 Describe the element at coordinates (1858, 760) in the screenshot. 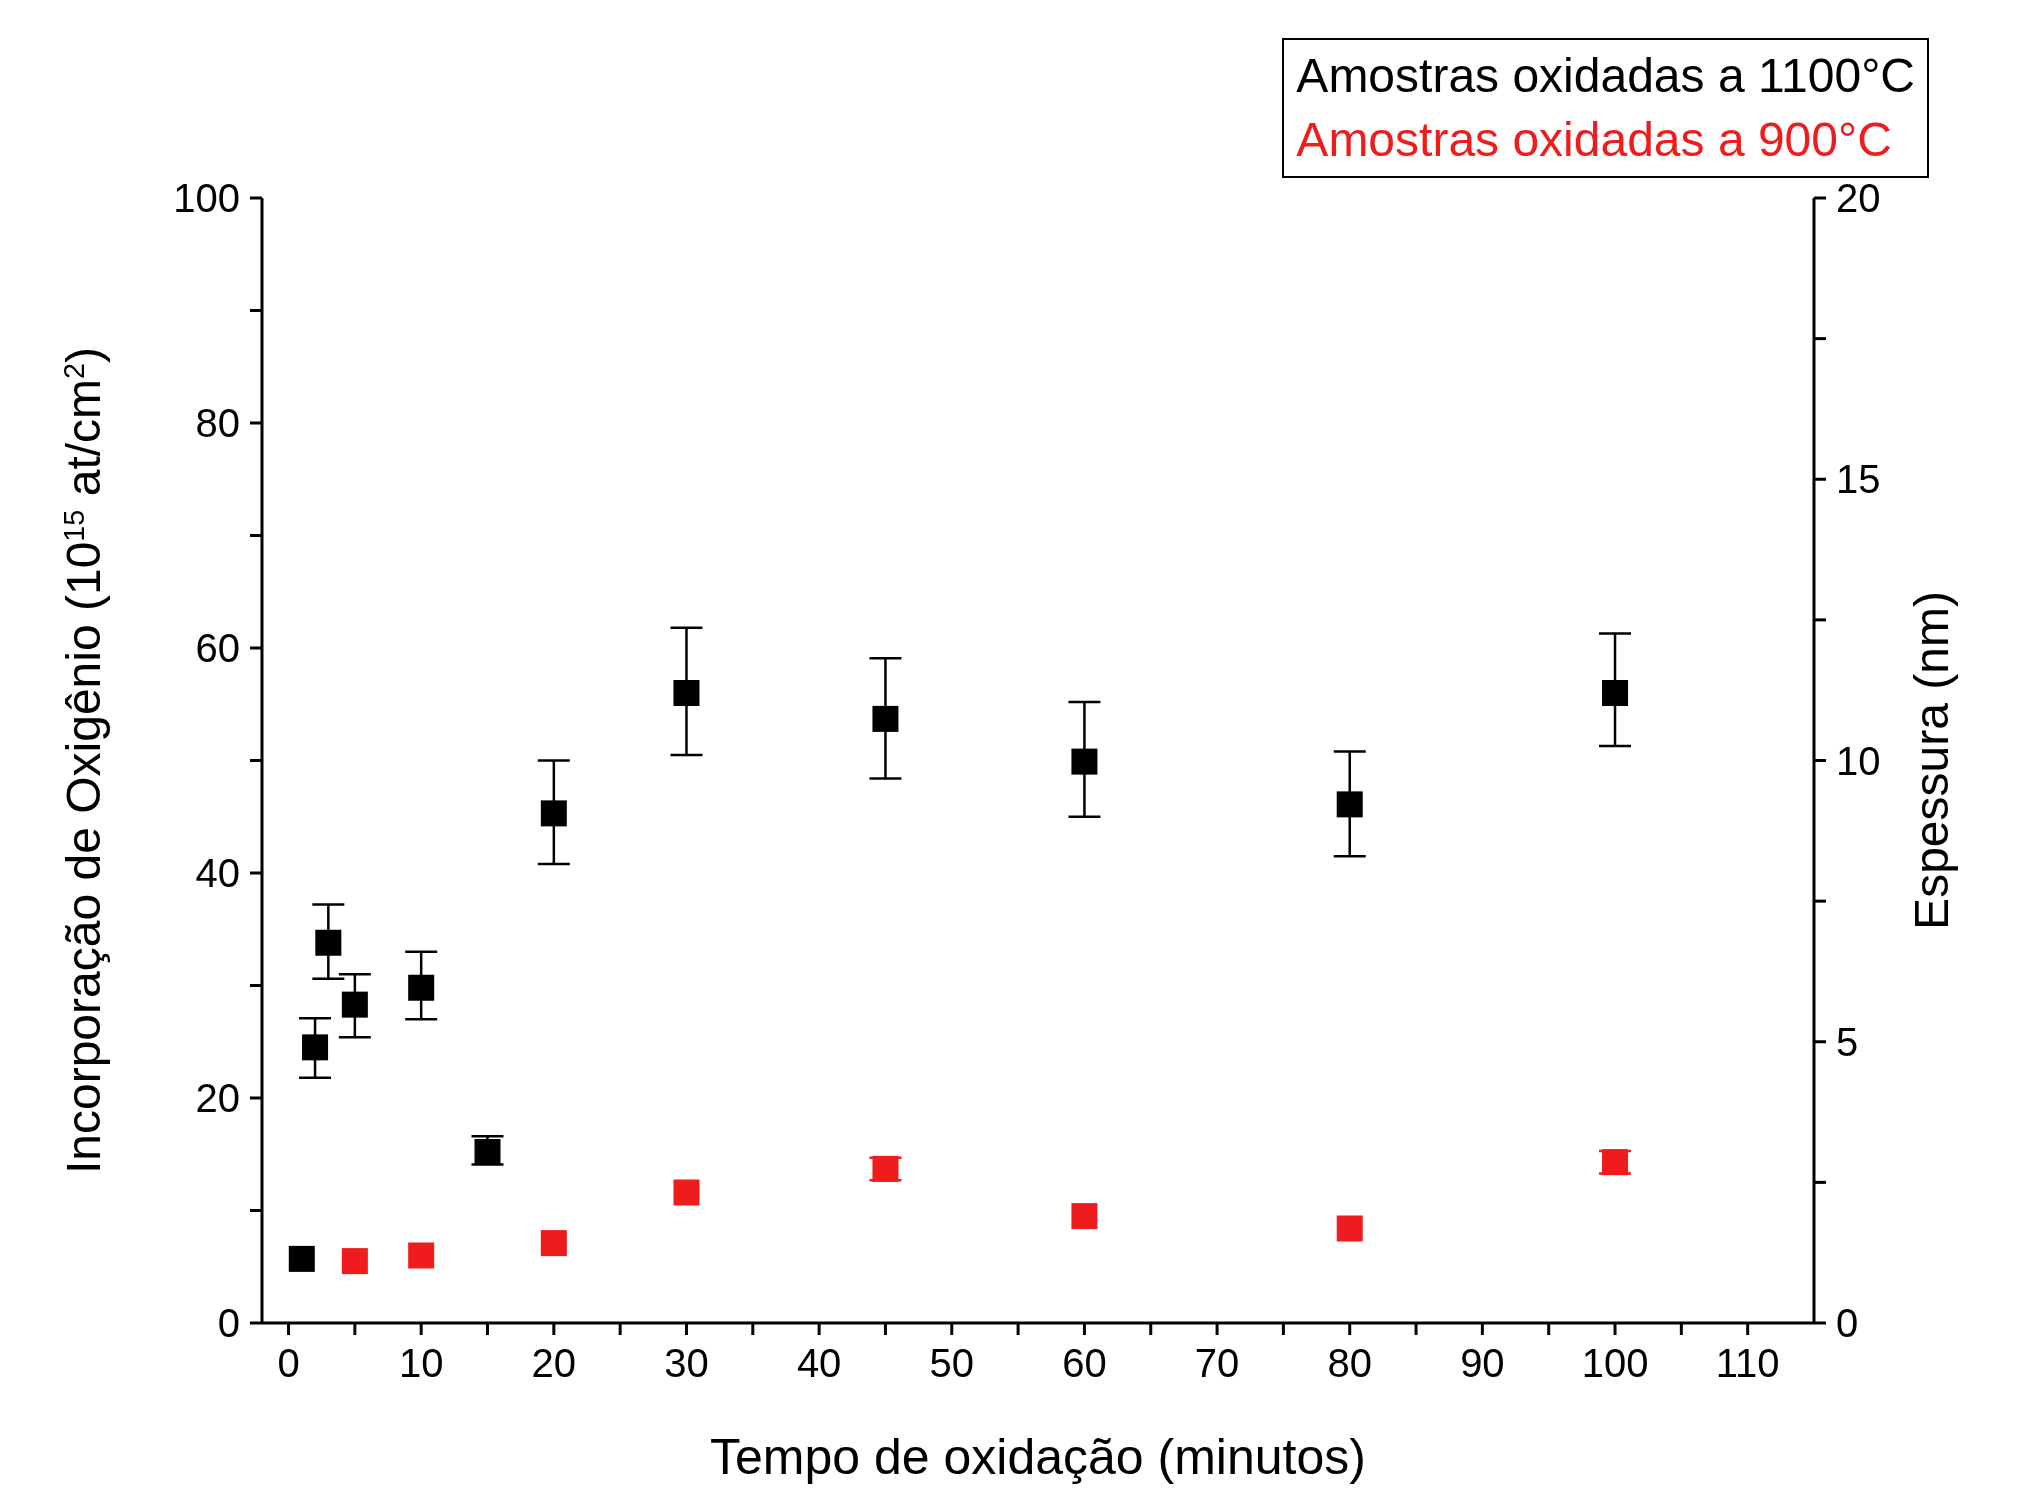

I see `y2-tick-label: 10` at that location.